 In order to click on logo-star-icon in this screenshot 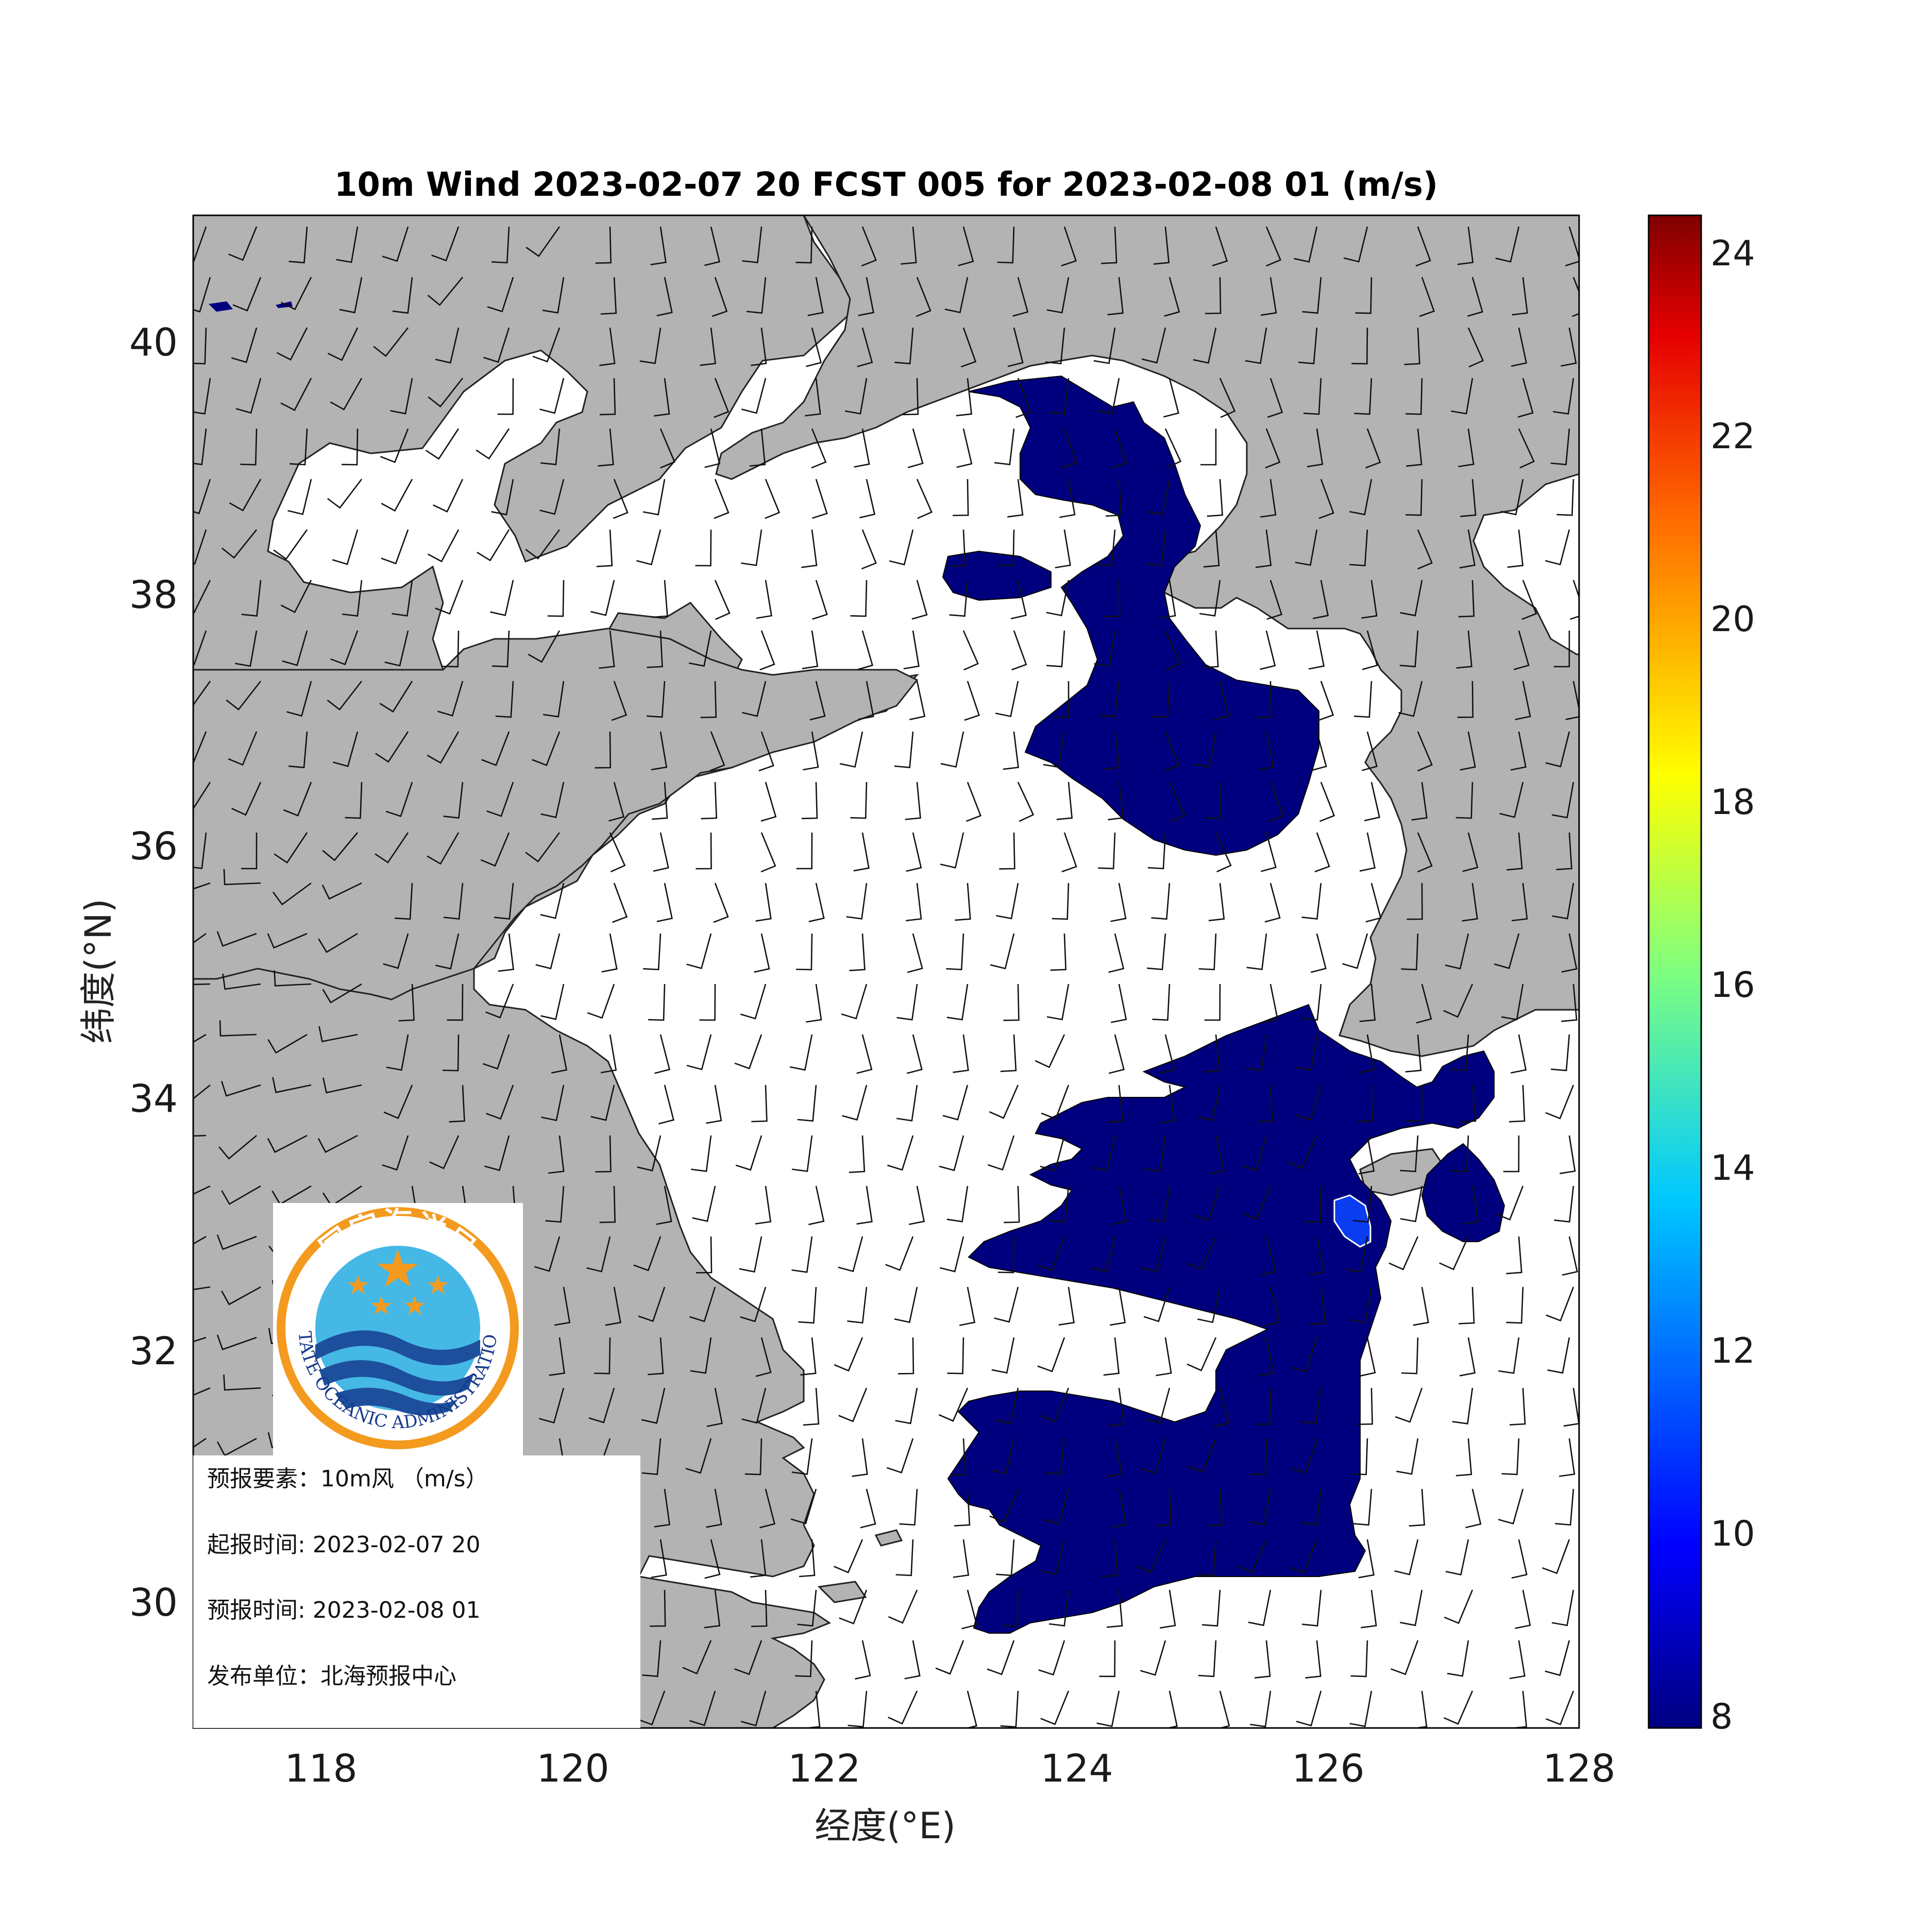, I will do `click(414, 1305)`.